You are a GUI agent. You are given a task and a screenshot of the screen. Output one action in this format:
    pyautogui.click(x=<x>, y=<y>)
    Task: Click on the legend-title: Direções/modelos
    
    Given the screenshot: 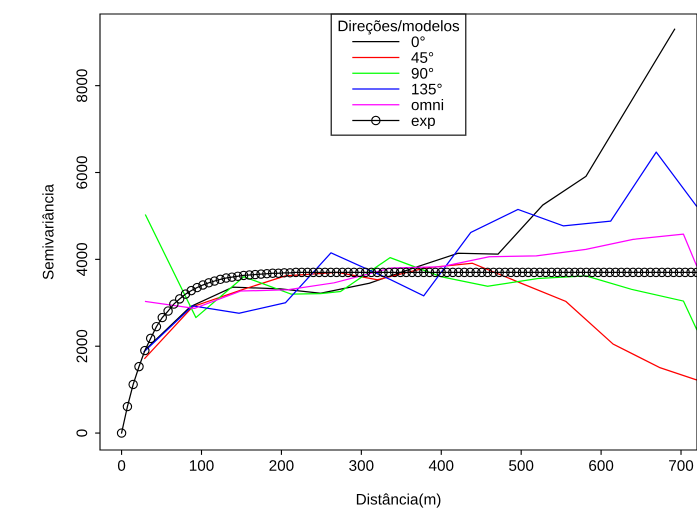 What is the action you would take?
    pyautogui.click(x=399, y=27)
    